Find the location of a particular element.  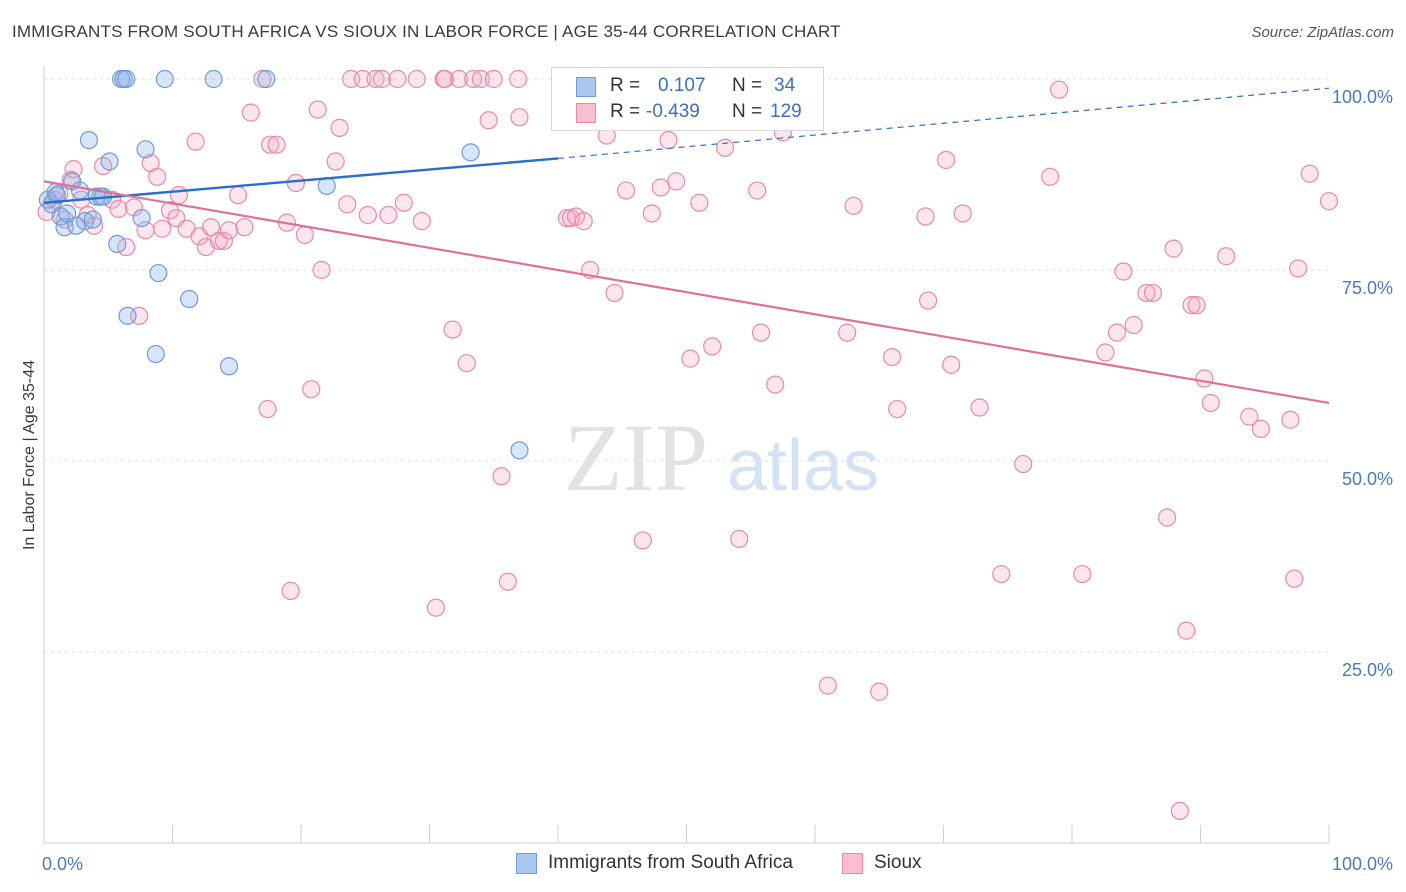

series-swatch-pink is located at coordinates (852, 863).